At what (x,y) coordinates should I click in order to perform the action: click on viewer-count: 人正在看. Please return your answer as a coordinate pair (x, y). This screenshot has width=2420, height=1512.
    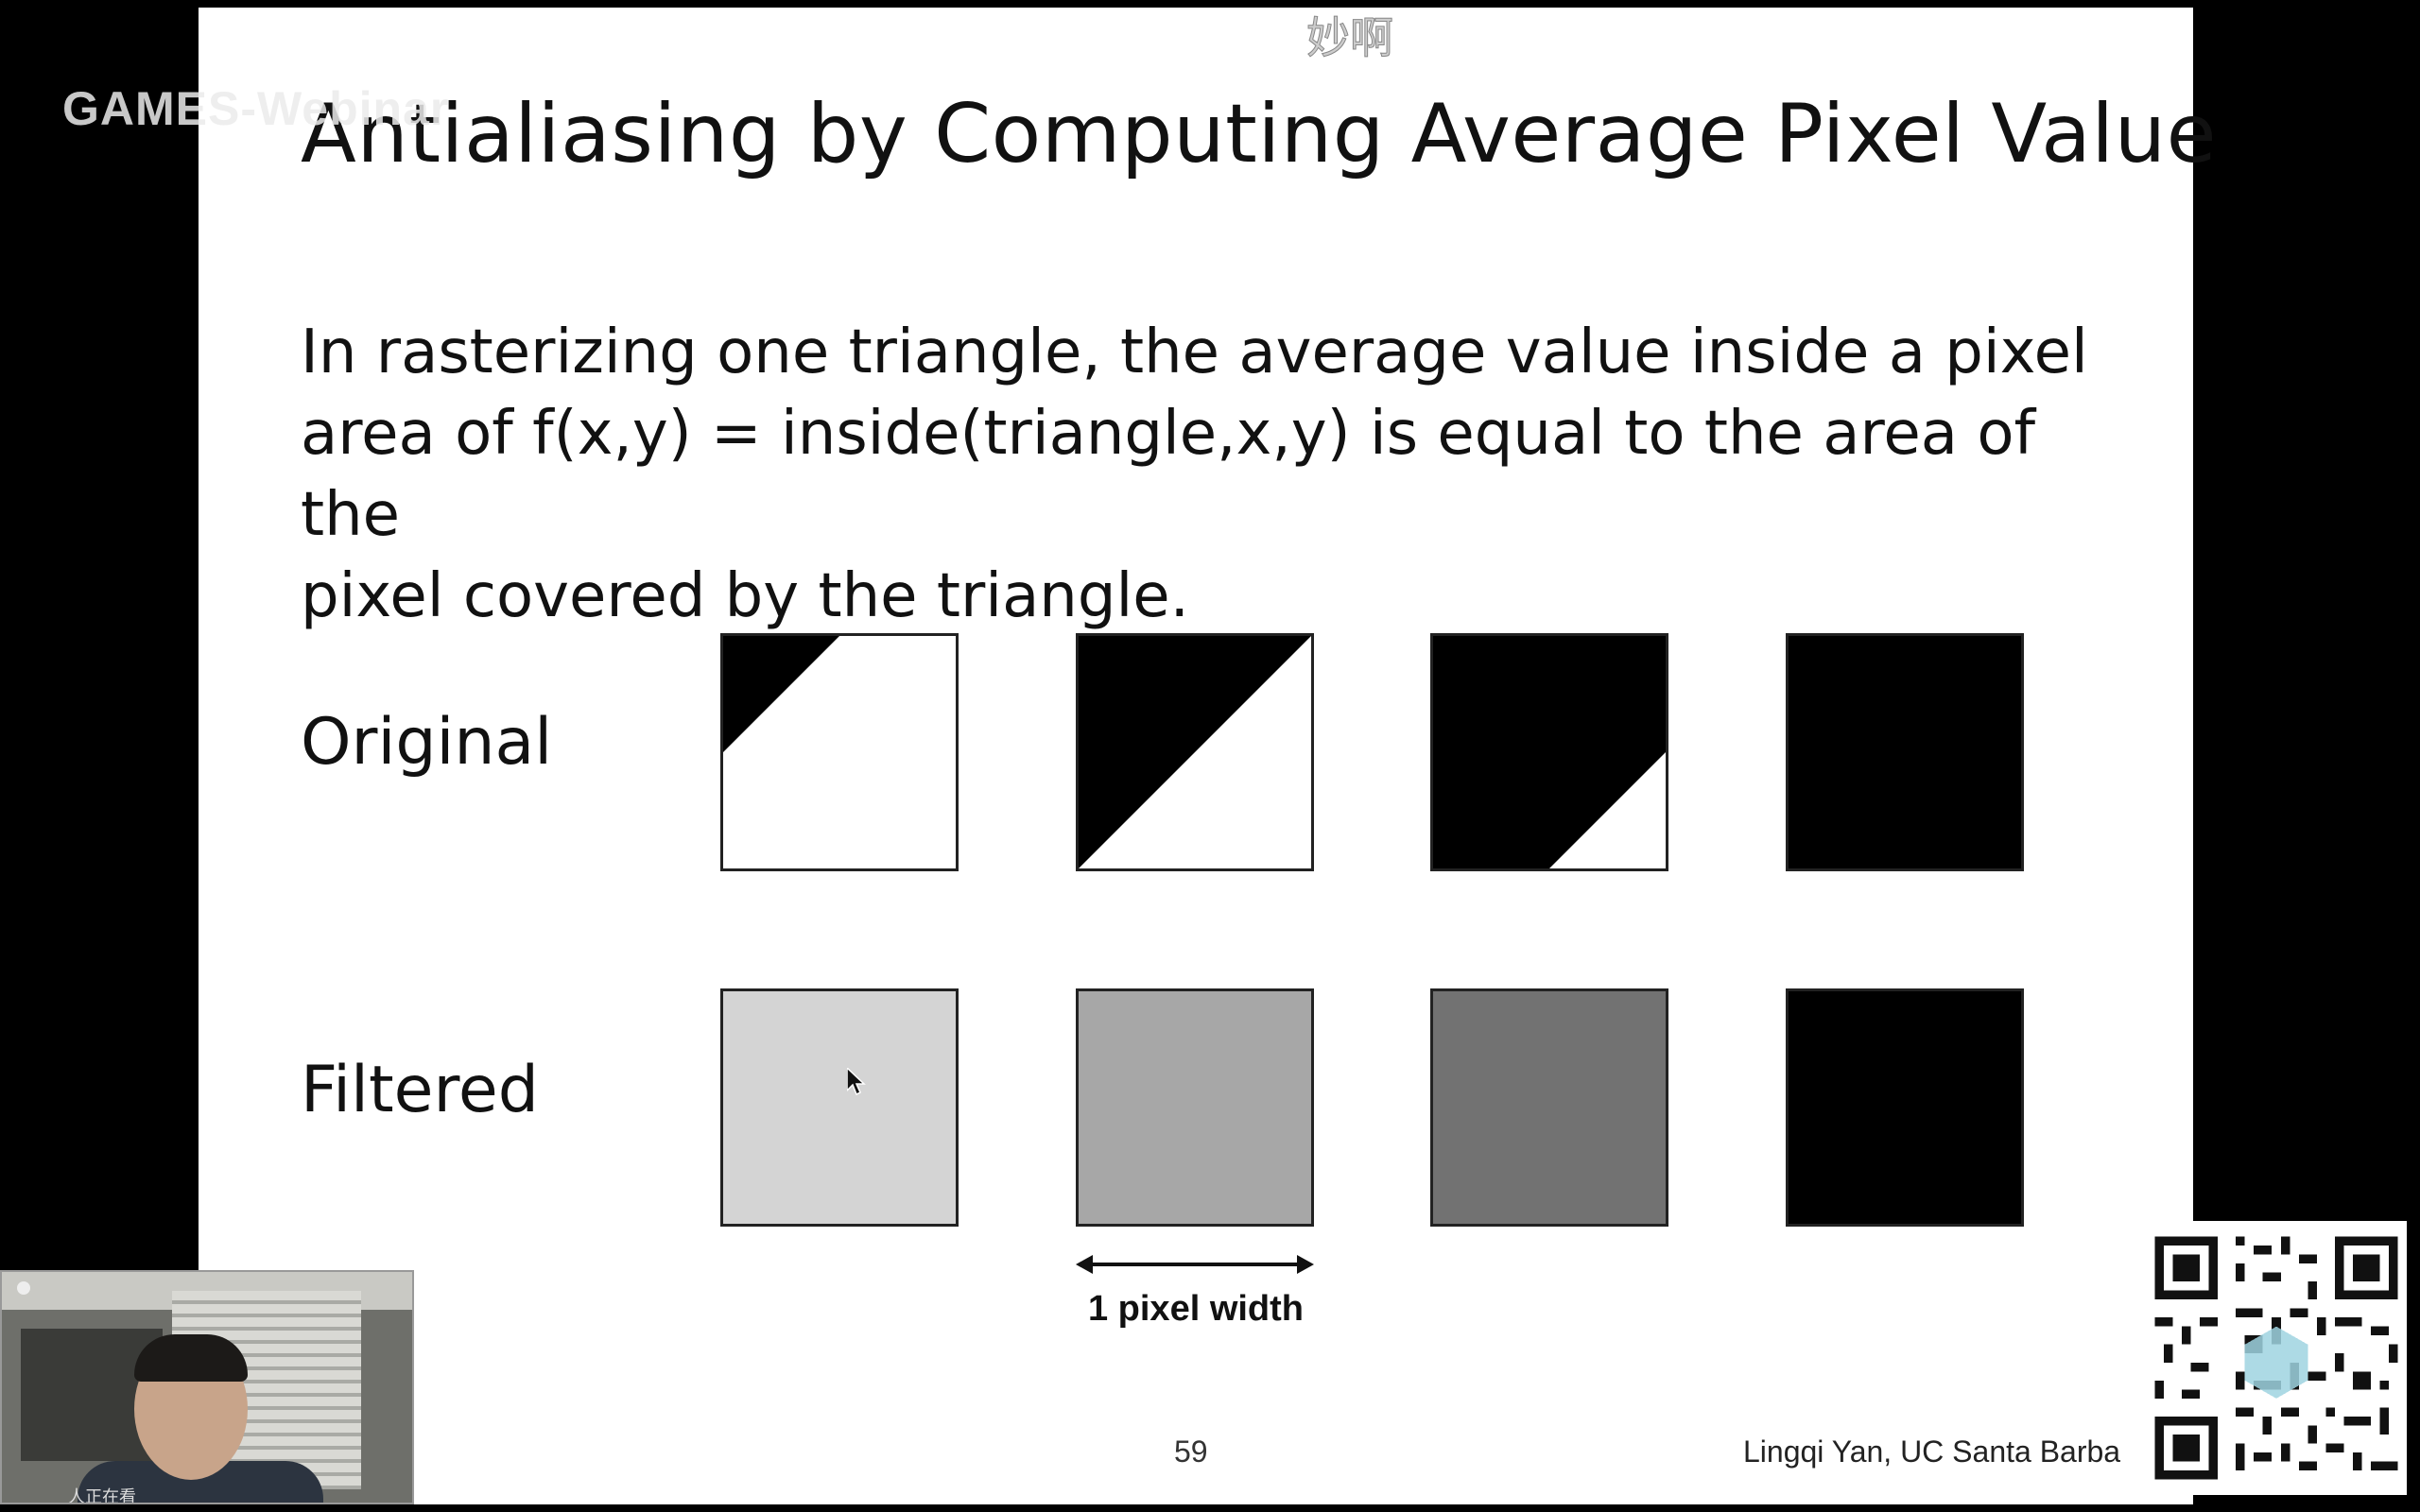
    Looking at the image, I should click on (102, 1495).